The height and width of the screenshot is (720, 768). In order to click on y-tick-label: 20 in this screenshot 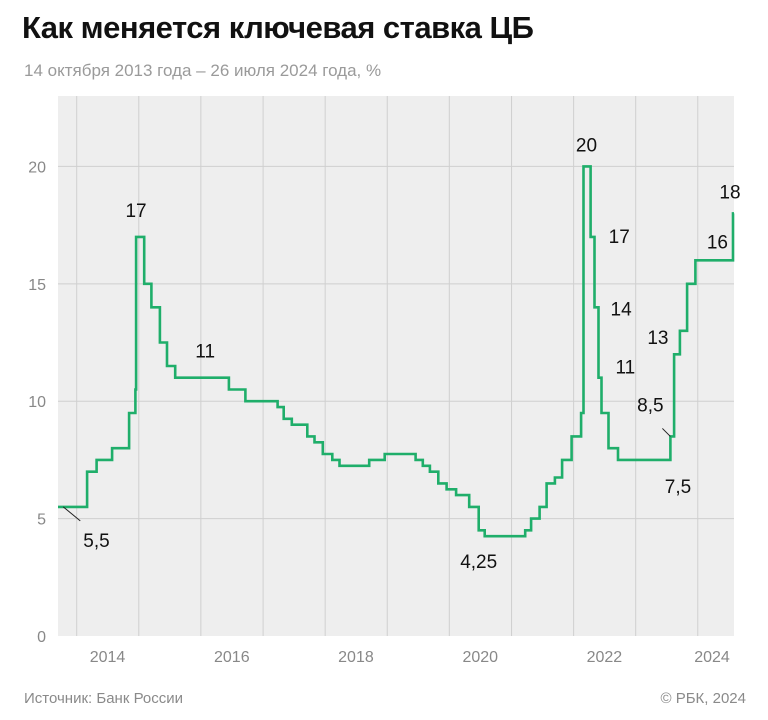, I will do `click(37, 167)`.